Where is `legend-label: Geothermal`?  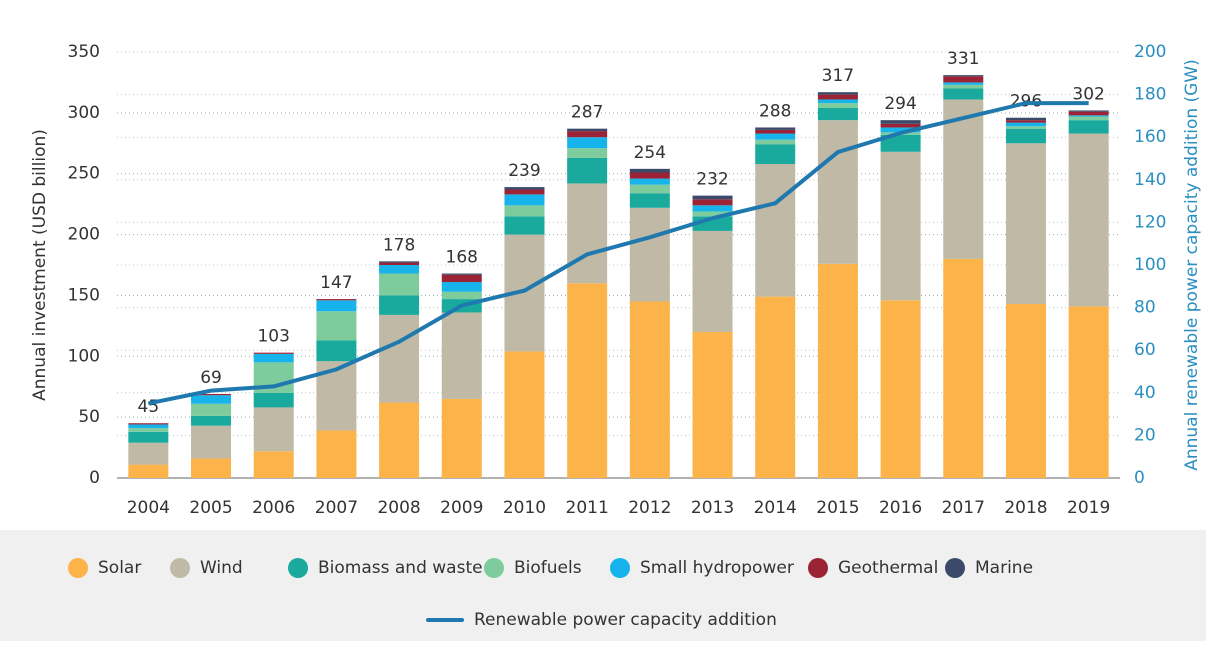 legend-label: Geothermal is located at coordinates (888, 568).